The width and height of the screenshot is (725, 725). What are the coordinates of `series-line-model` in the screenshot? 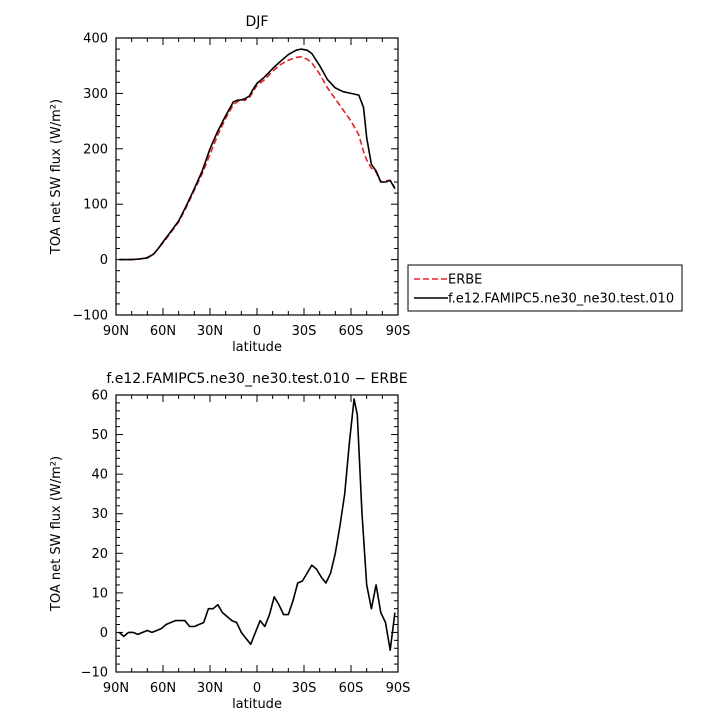 It's located at (257, 154).